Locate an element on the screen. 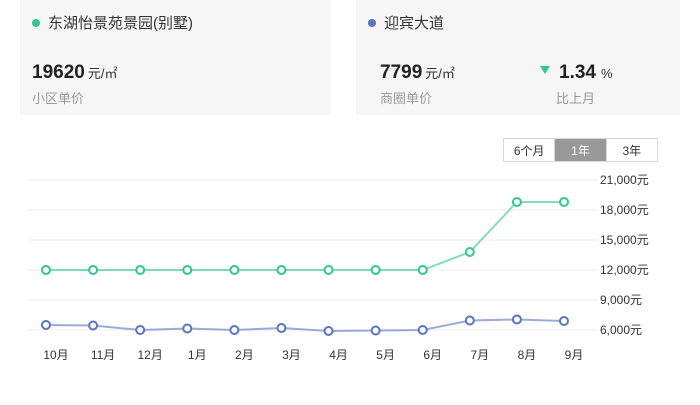  x-tick-label: 9月 is located at coordinates (574, 355).